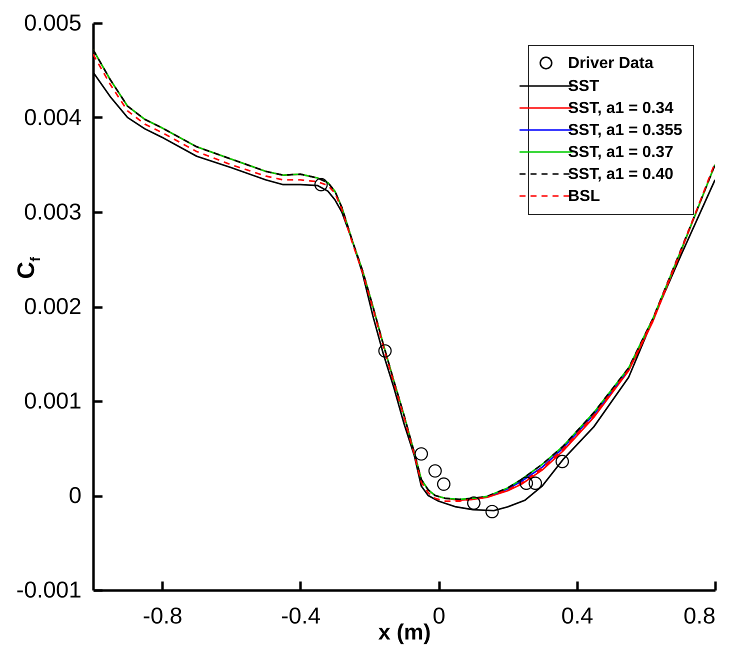 The width and height of the screenshot is (734, 654). Describe the element at coordinates (53, 211) in the screenshot. I see `y-tick-label: 0.003` at that location.